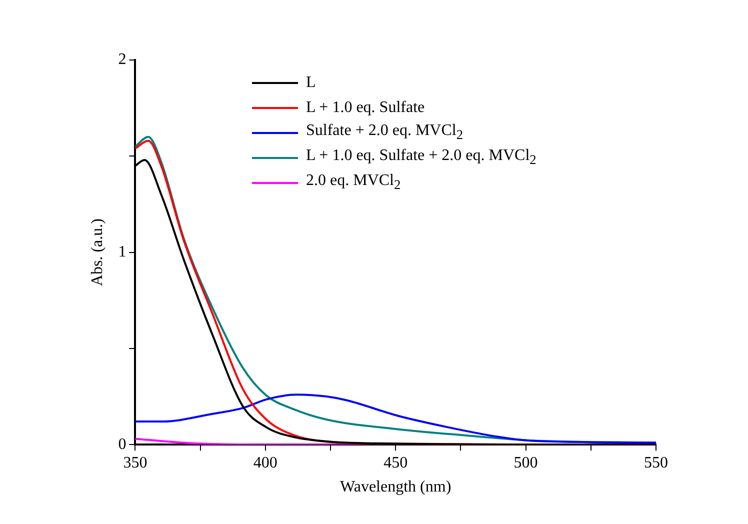 The image size is (748, 524). I want to click on x-tick-label: 400, so click(265, 463).